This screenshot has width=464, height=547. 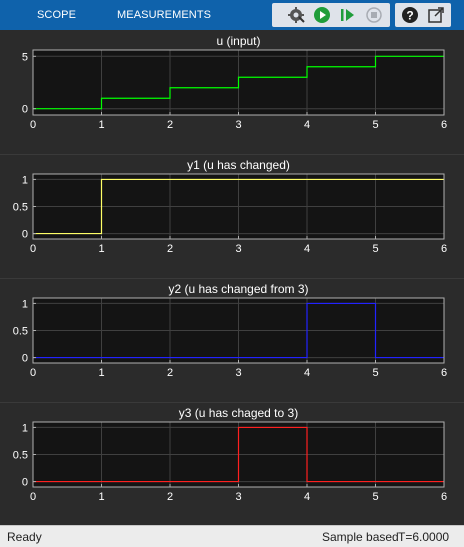 What do you see at coordinates (25, 57) in the screenshot?
I see `y-tick-label: 5` at bounding box center [25, 57].